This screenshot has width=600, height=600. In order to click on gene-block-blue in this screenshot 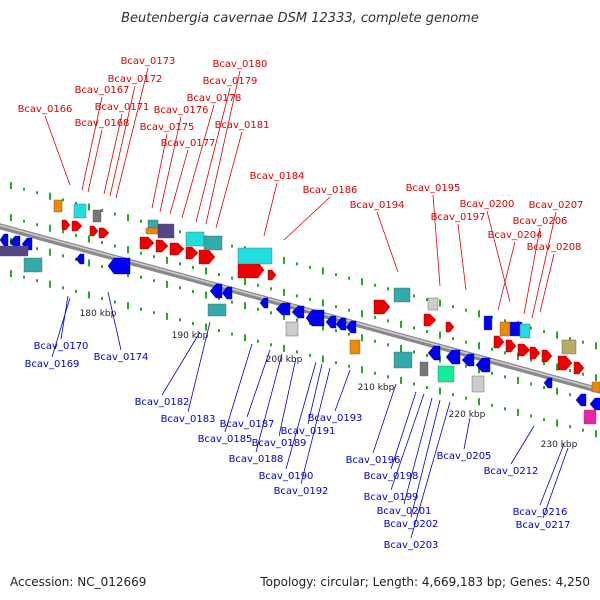, I will do `click(488, 323)`.